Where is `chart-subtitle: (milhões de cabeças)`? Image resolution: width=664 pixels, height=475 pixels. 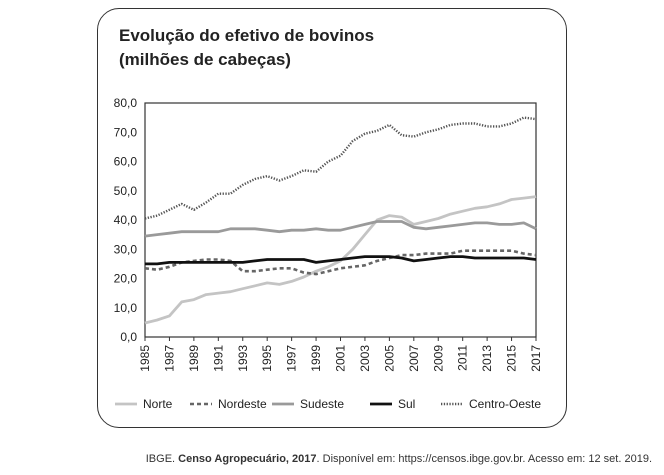 chart-subtitle: (milhões de cabeças) is located at coordinates (205, 59).